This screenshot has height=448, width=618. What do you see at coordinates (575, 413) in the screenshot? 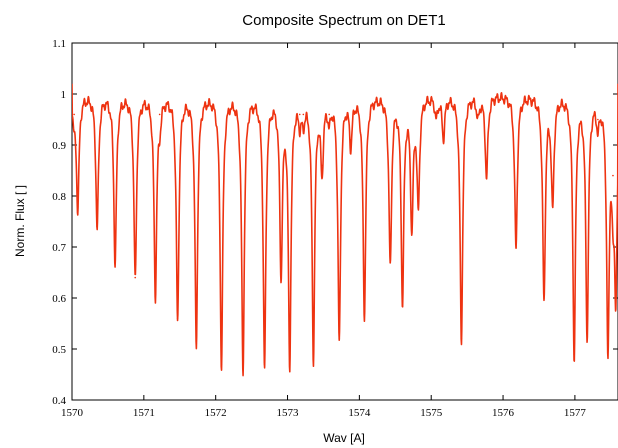
I see `x-tick-label: 1577` at bounding box center [575, 413].